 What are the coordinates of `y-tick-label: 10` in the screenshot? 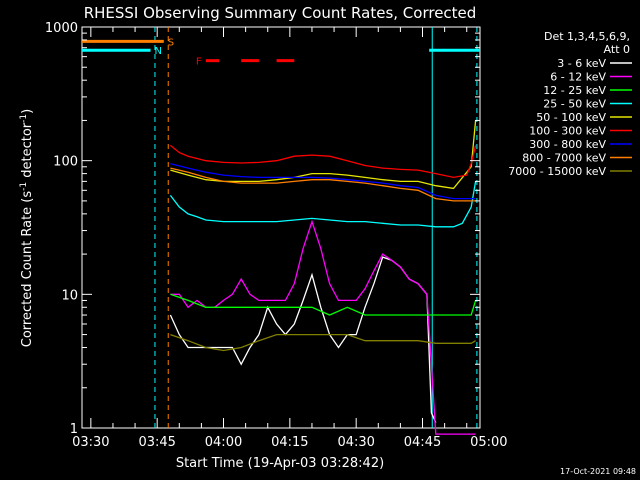 It's located at (69, 295).